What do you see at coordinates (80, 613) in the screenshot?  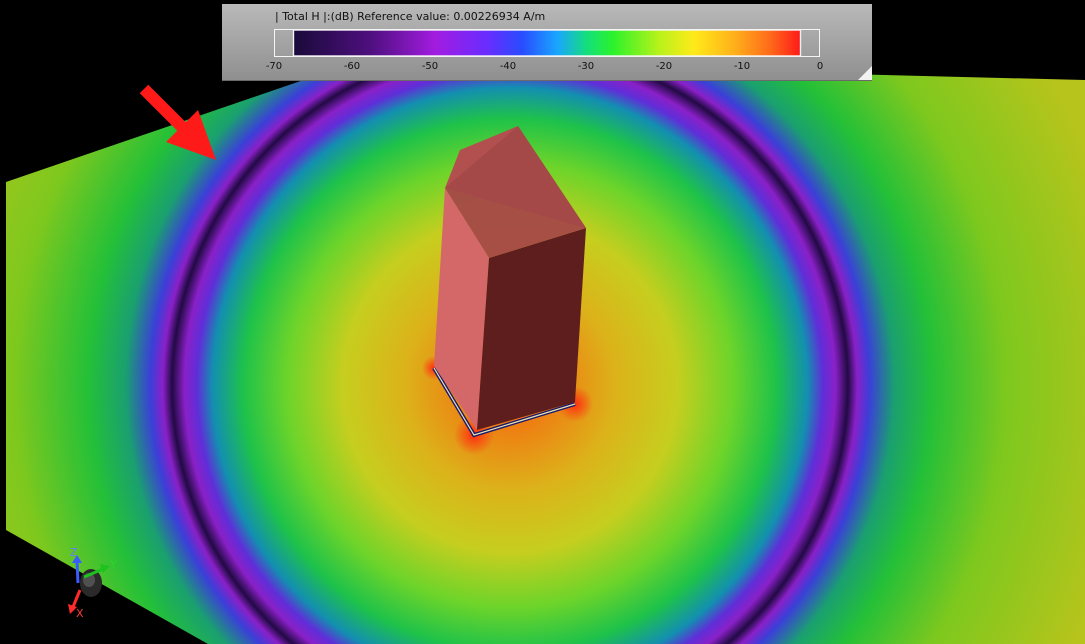 I see `axis-x-label: X` at bounding box center [80, 613].